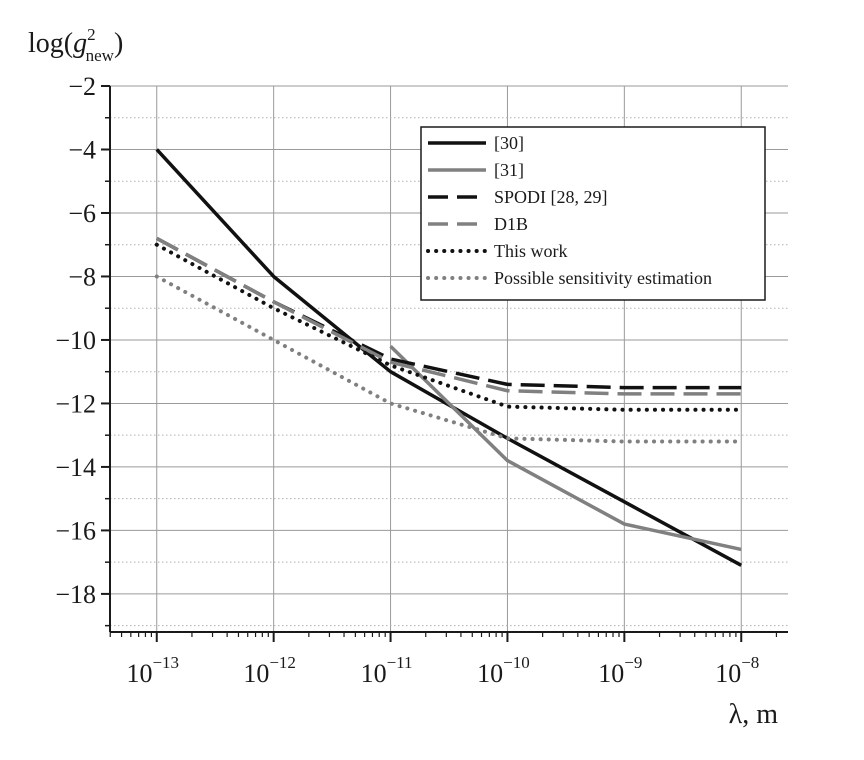  What do you see at coordinates (443, 660) in the screenshot?
I see `x-ticks: 10⁻¹³ 10⁻¹² 10⁻¹¹ 10⁻¹⁰ 10⁻⁹ 10⁻⁸` at bounding box center [443, 660].